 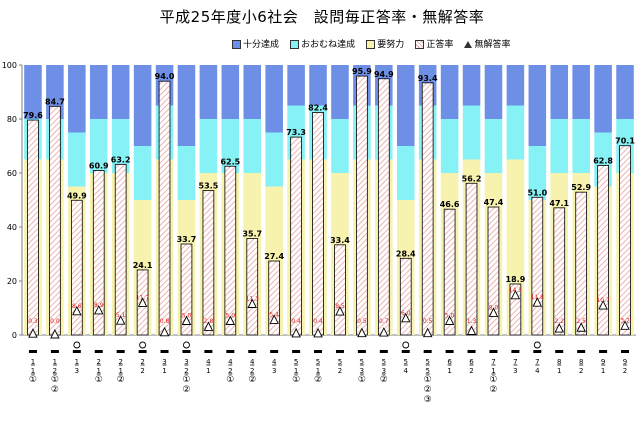 What do you see at coordinates (516, 279) in the screenshot?
I see `correct-rate-label: 18.9` at bounding box center [516, 279].